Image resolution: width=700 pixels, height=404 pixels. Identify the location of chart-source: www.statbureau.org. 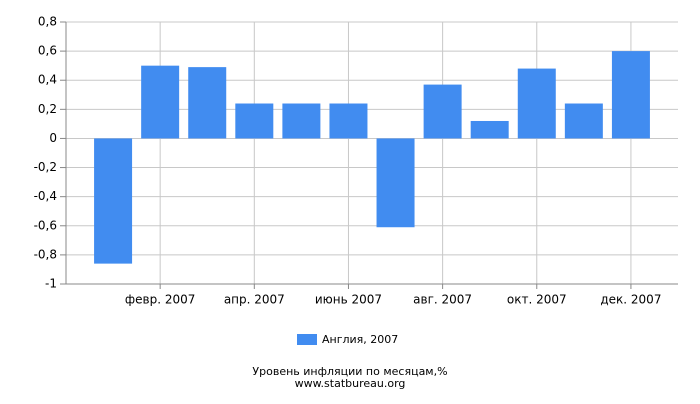
(350, 383).